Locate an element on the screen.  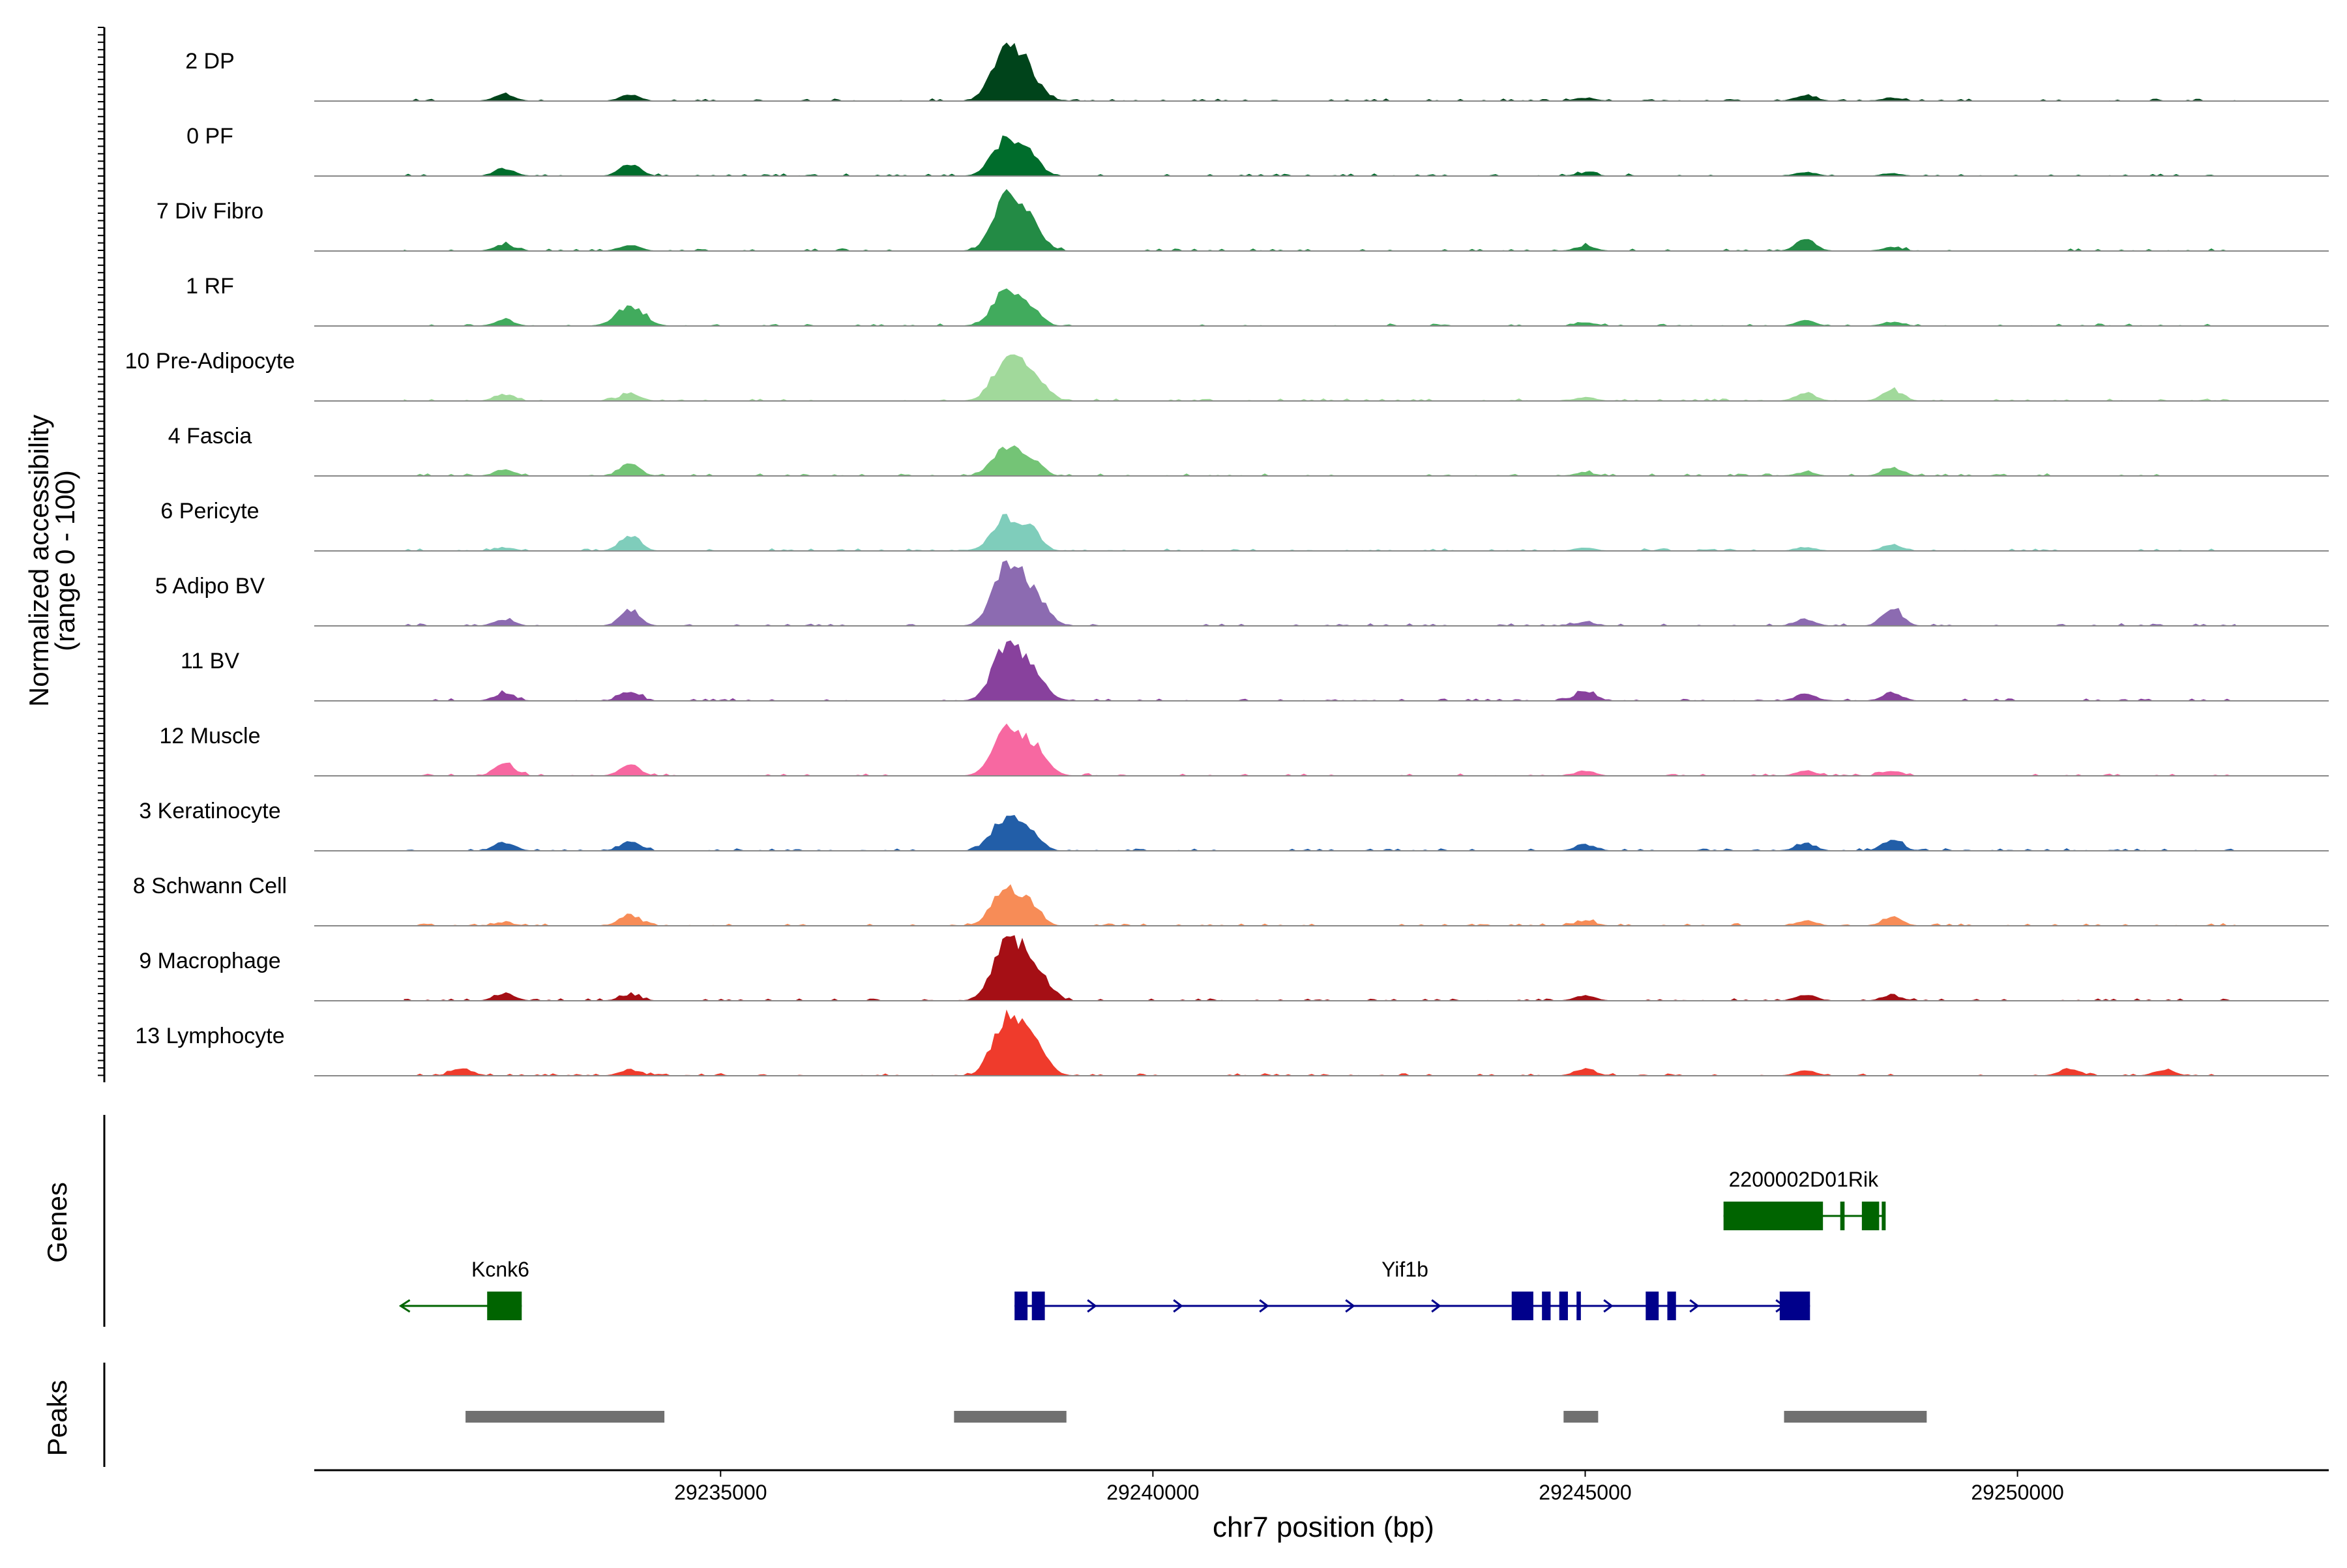
track-8: 5 Adipo BV is located at coordinates (1242, 594).